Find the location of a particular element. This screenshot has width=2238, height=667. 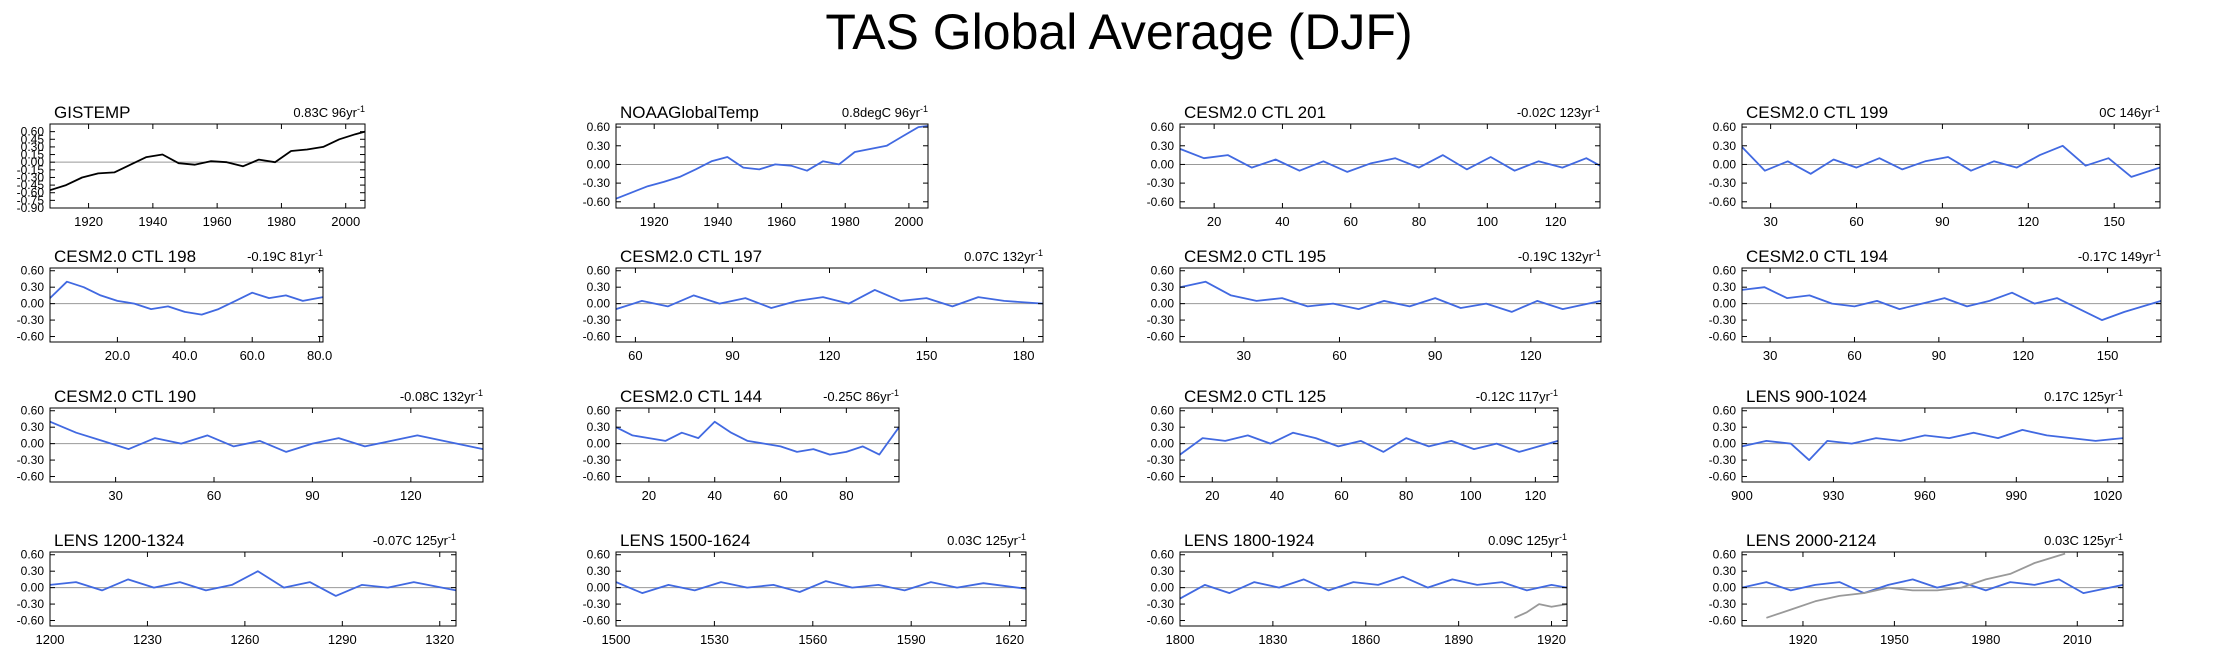

panel-title: CESM2.0 CTL 194 is located at coordinates (1817, 256).